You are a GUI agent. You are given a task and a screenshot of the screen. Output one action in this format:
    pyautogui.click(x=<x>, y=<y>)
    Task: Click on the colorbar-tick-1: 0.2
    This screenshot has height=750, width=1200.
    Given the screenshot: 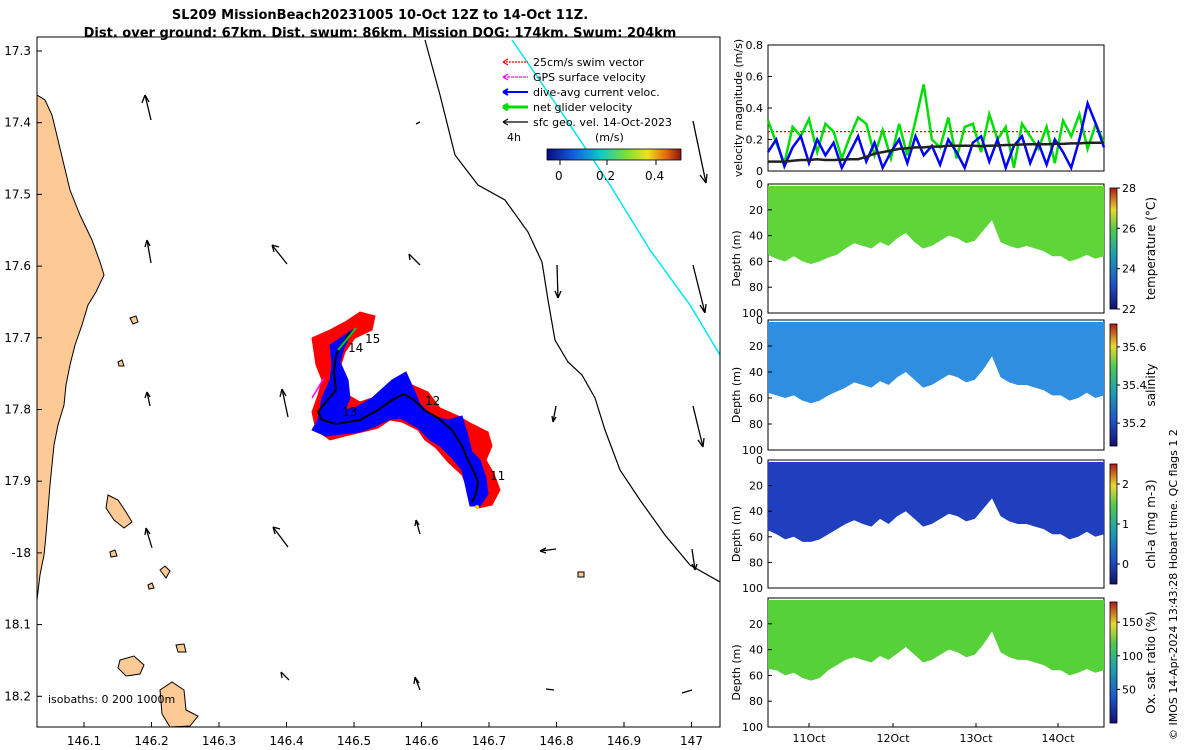 What is the action you would take?
    pyautogui.click(x=605, y=176)
    